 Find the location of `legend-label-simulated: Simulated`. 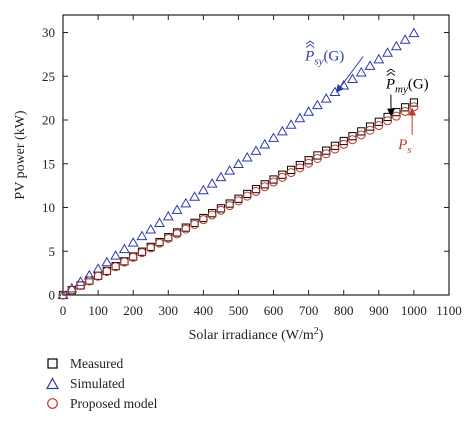

legend-label-simulated: Simulated is located at coordinates (97, 383).